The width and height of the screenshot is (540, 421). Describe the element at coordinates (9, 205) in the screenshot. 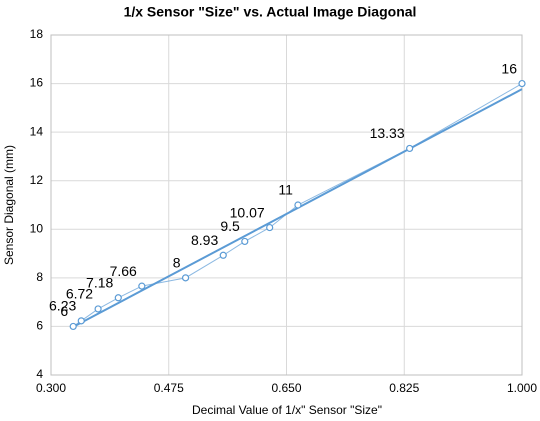

I see `y-axis-label: Sensor Diagonal (mm)` at that location.